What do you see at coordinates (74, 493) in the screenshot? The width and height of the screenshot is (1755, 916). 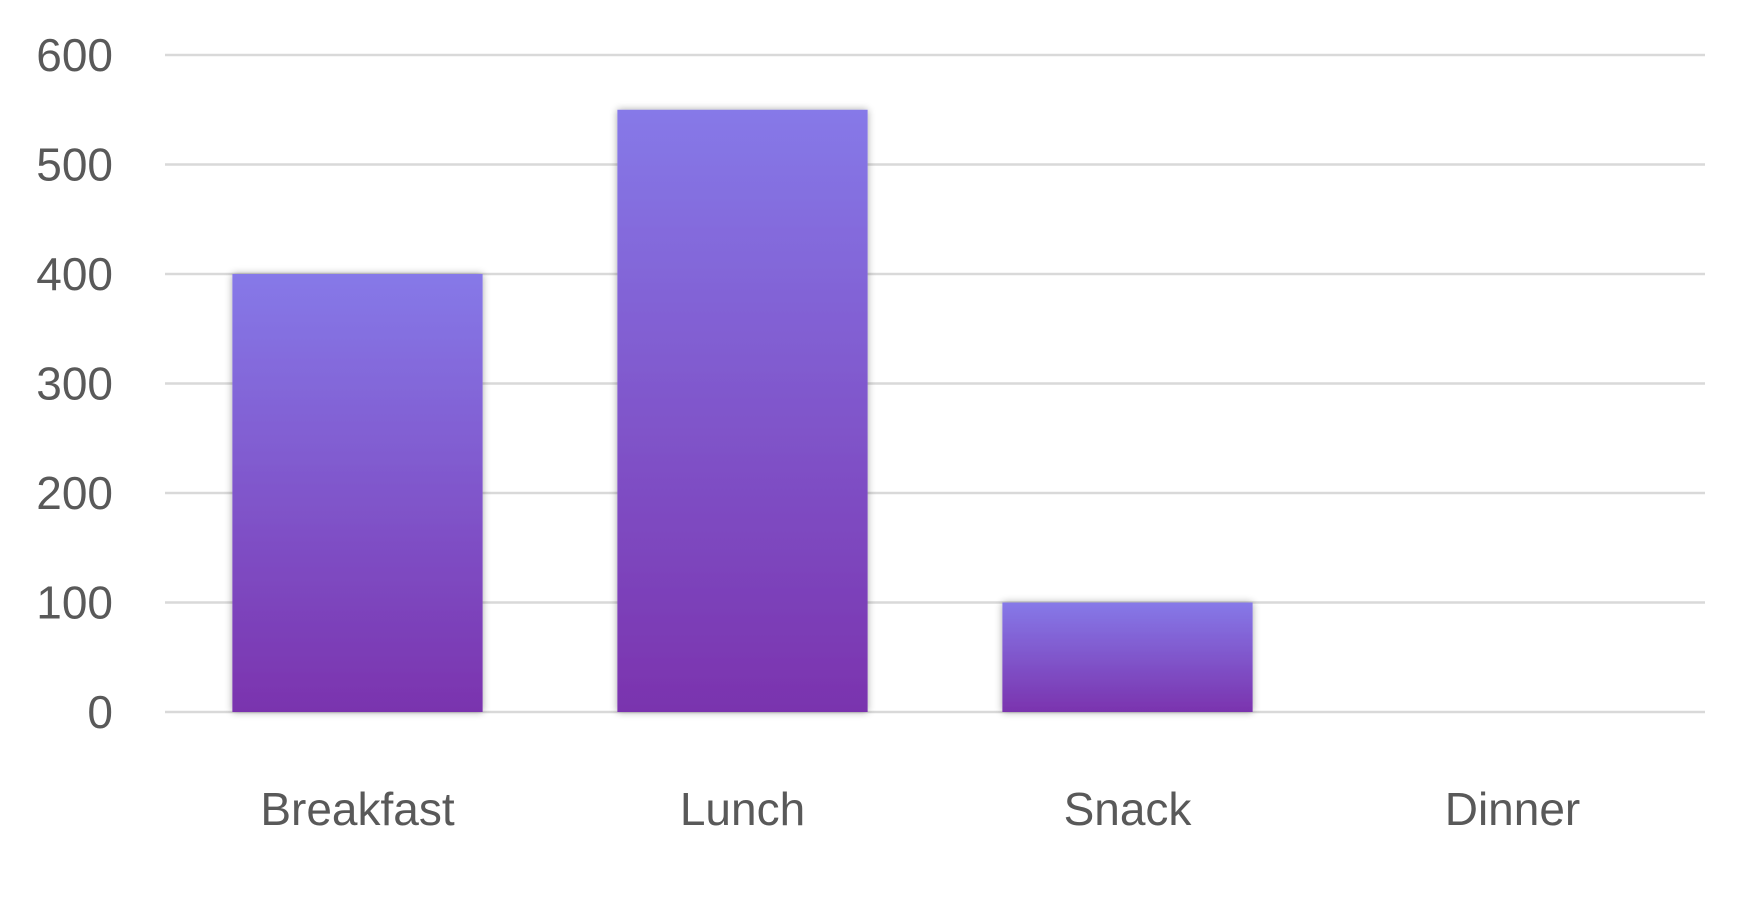 I see `y-tick-label: 200` at bounding box center [74, 493].